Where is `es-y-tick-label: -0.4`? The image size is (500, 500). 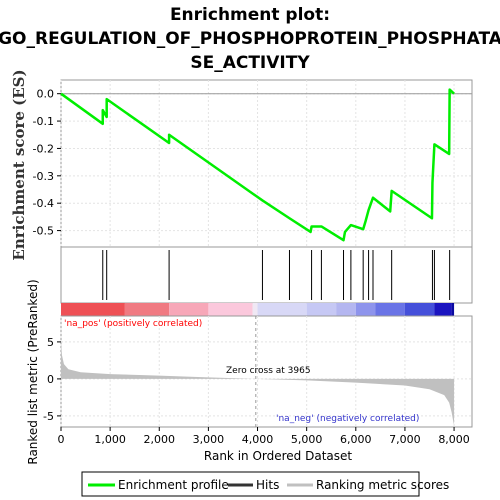 es-y-tick-label: -0.4 is located at coordinates (43, 203).